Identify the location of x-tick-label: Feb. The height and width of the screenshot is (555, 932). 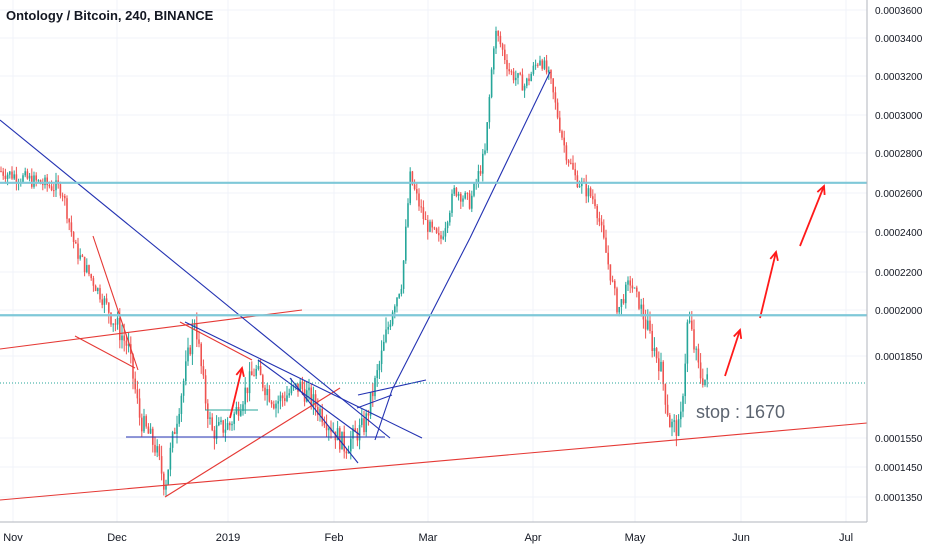
(334, 538).